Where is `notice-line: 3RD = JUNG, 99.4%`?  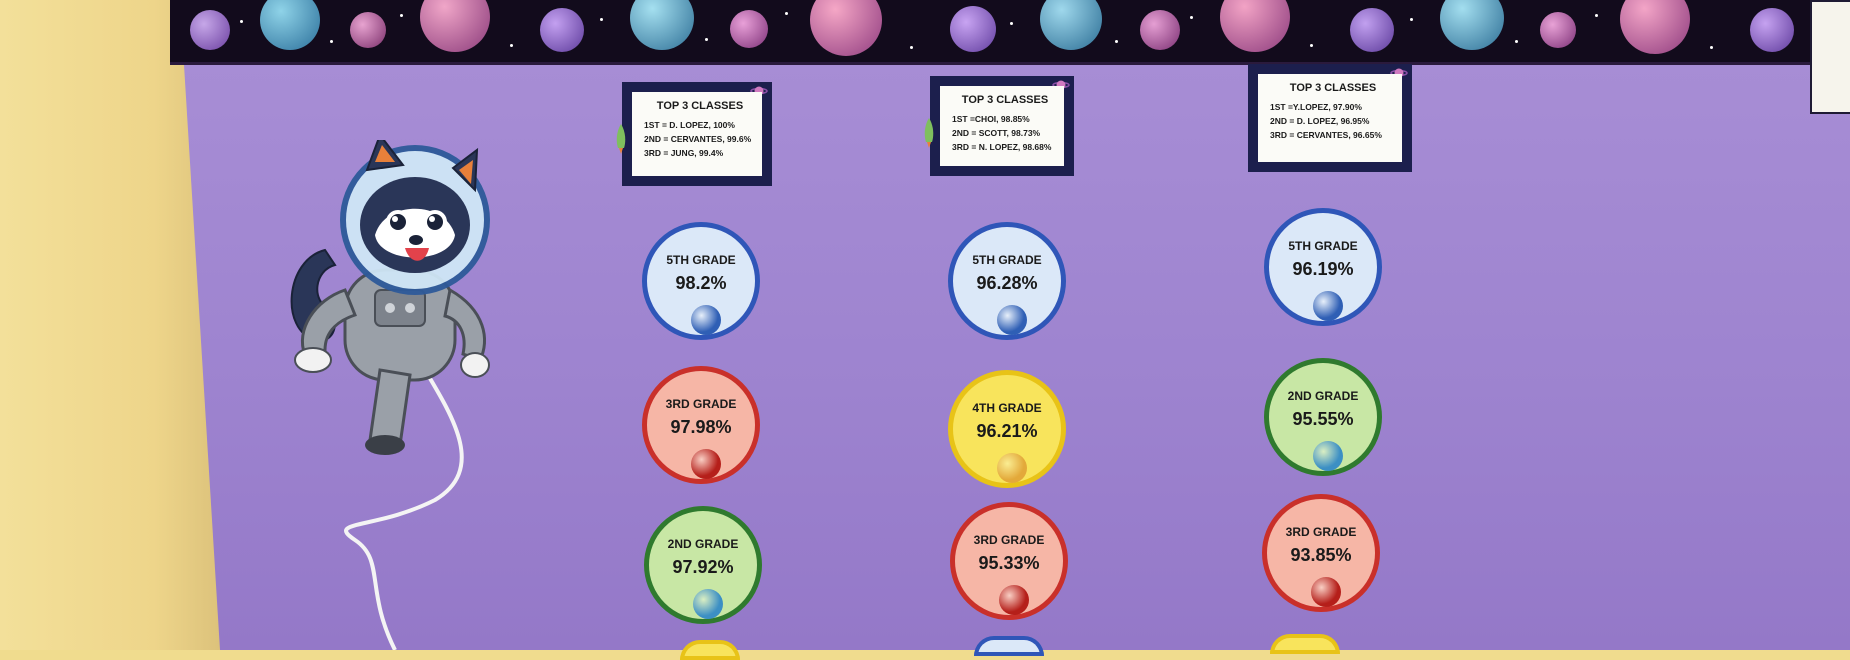
notice-line: 3RD = JUNG, 99.4% is located at coordinates (684, 153).